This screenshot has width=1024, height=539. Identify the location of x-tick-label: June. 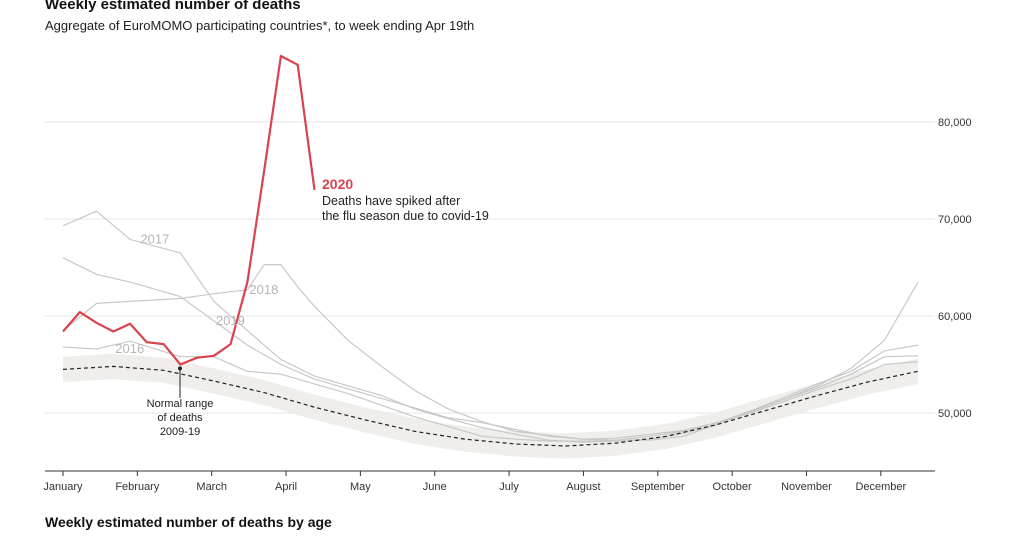
(435, 487).